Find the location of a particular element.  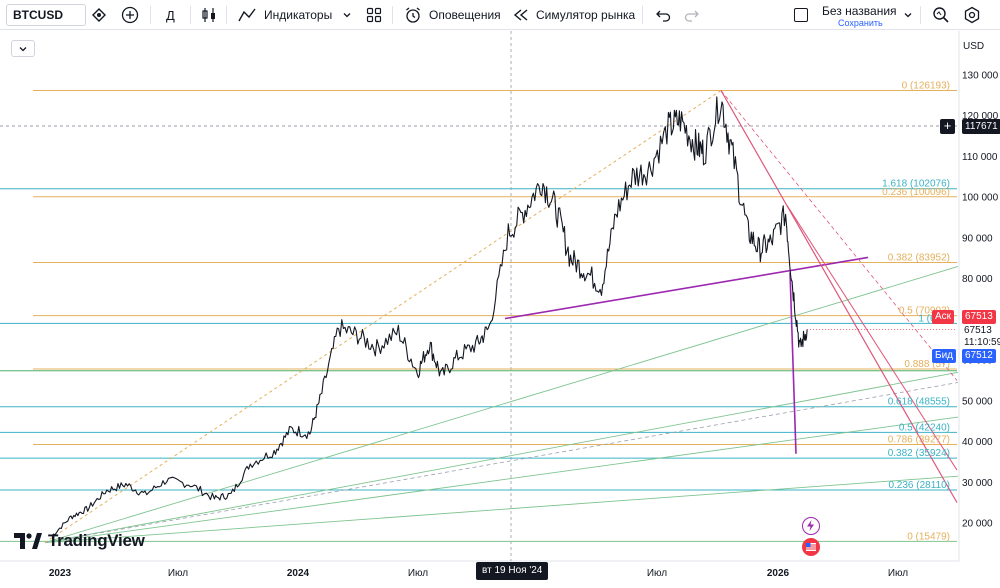

price-tick-label: 20 000 is located at coordinates (977, 524).